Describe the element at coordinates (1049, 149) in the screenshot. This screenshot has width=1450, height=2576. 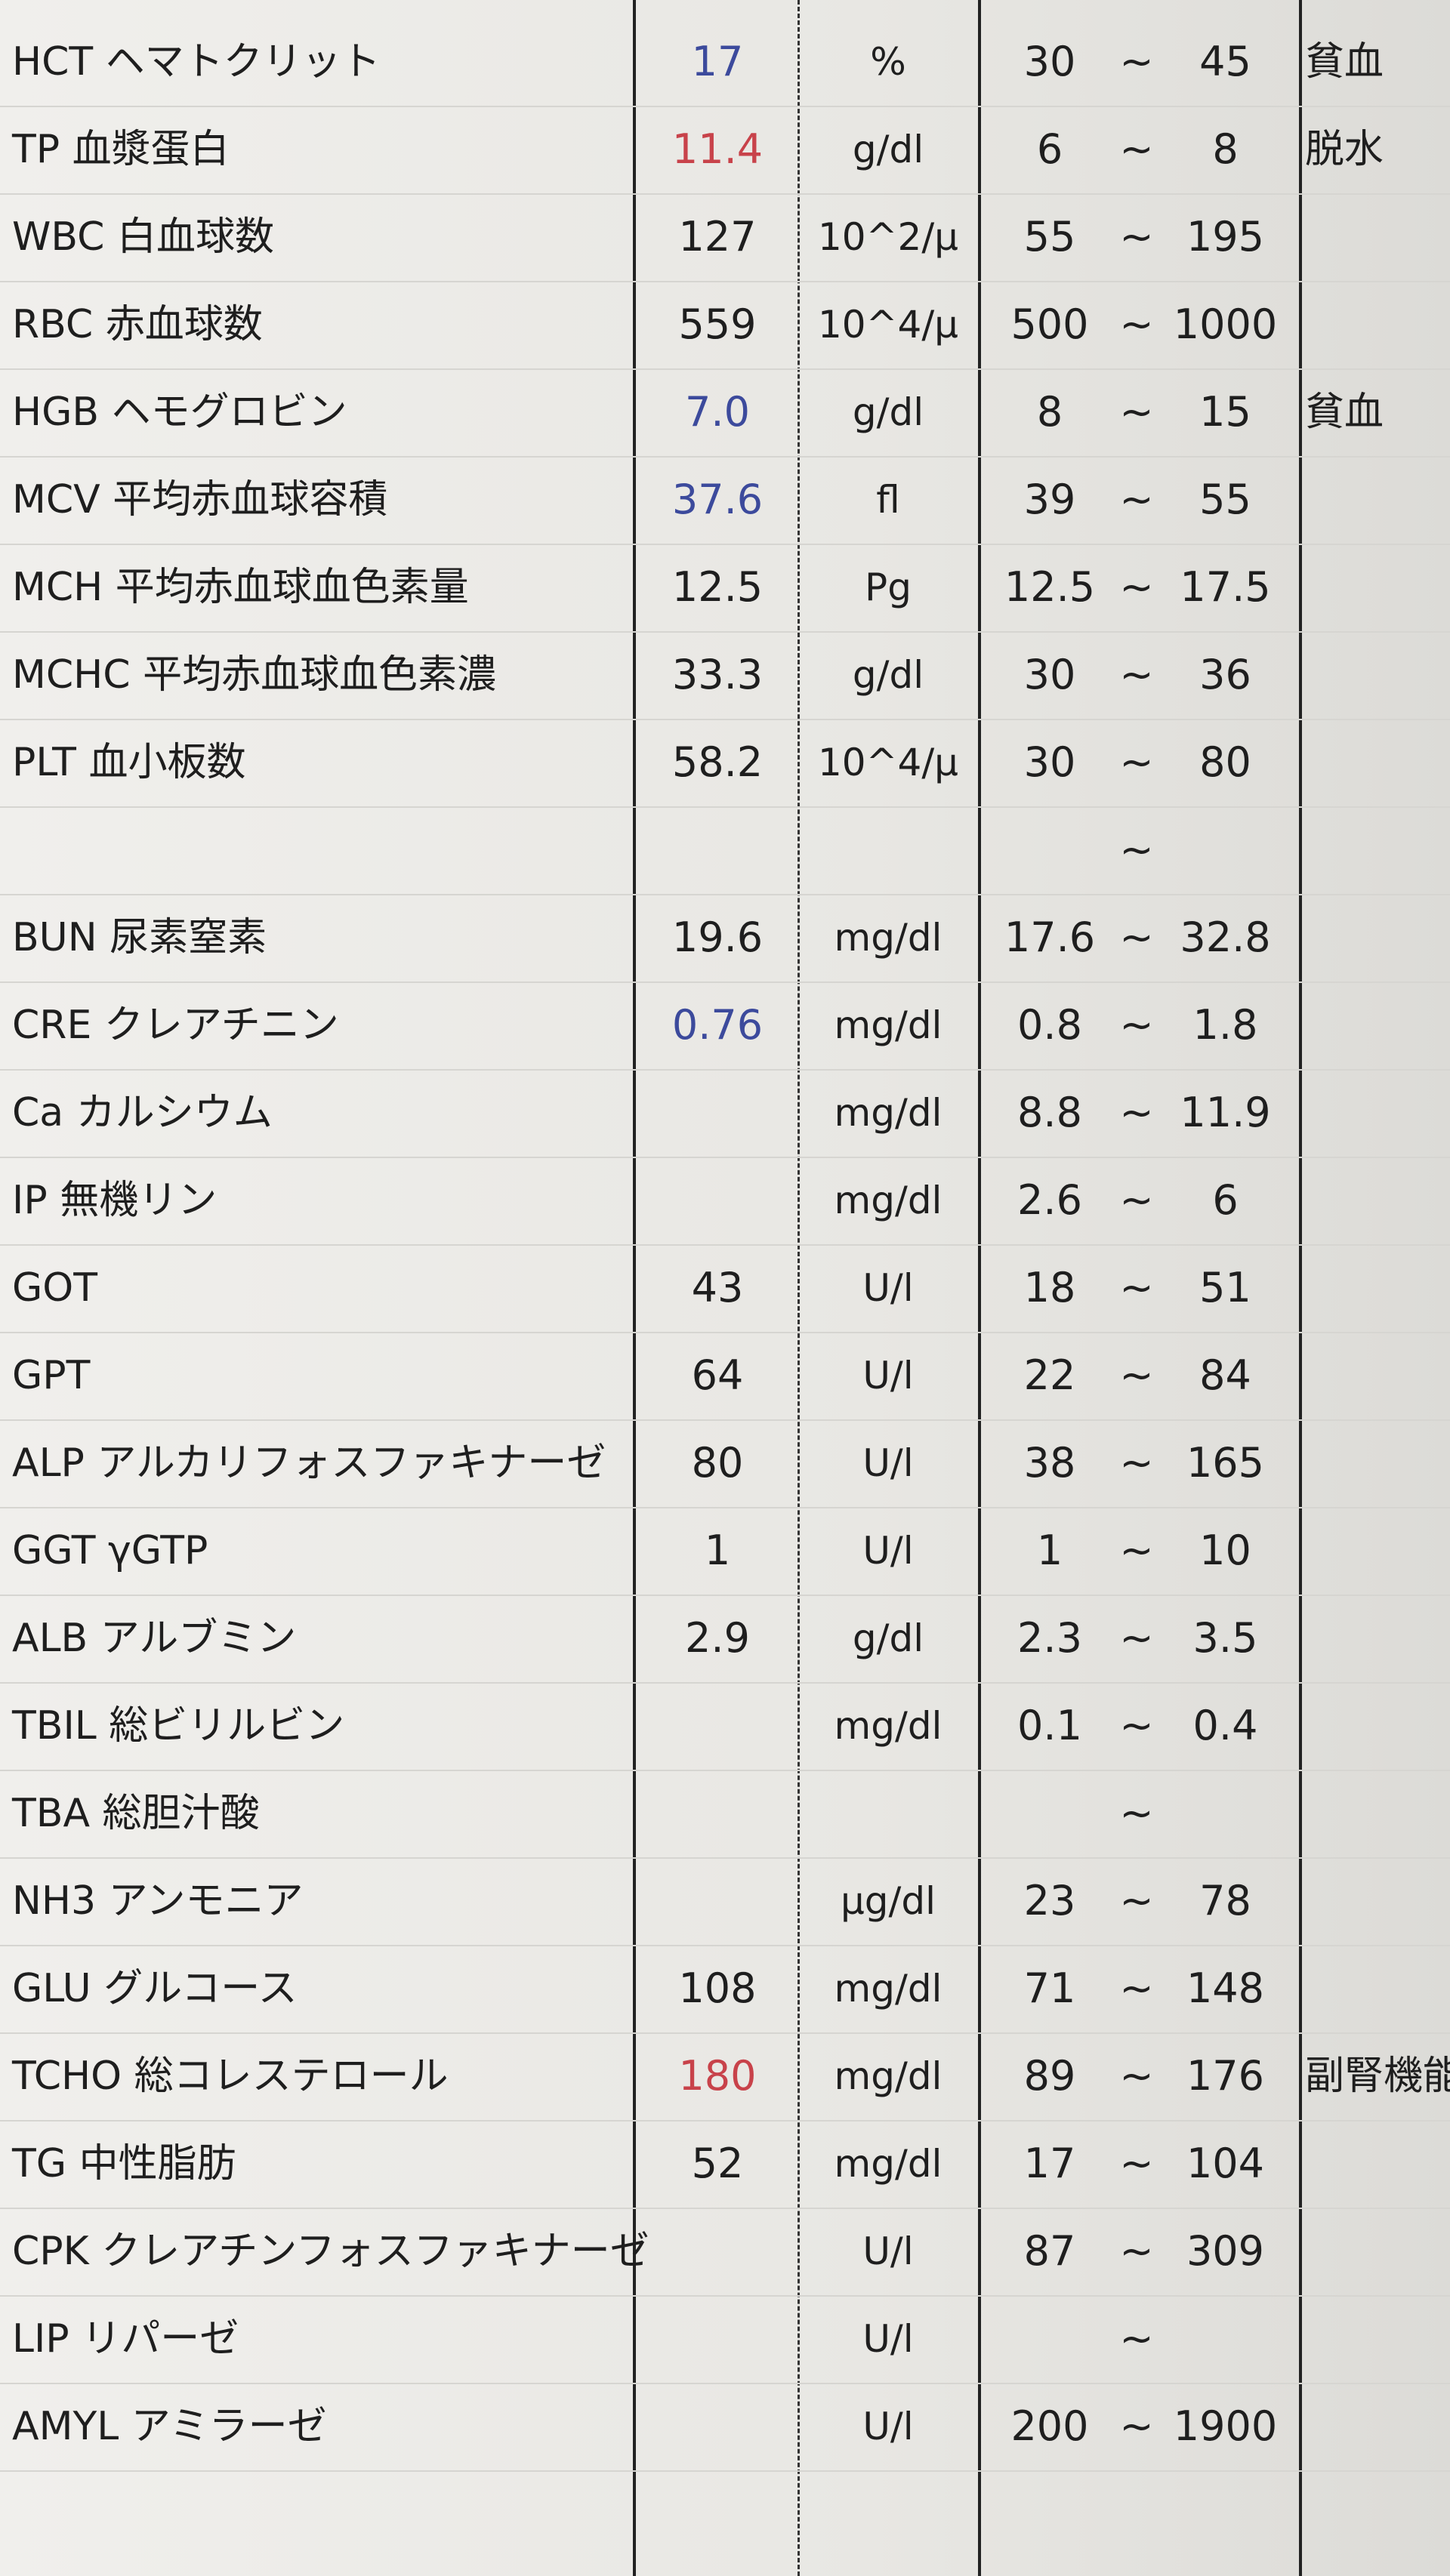
I see `low-cell: 6` at that location.